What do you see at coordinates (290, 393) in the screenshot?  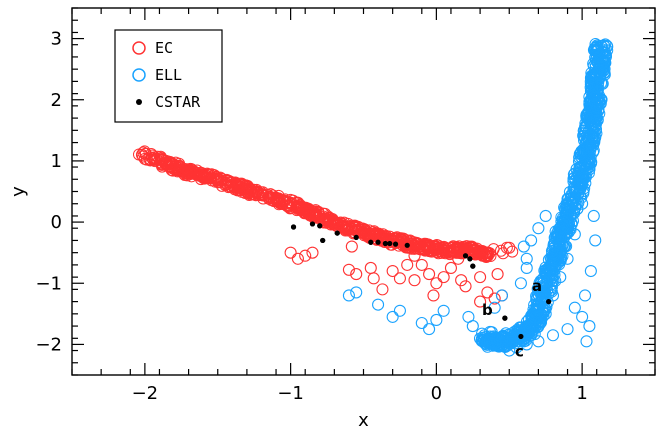 I see `x-tick-label: −1` at bounding box center [290, 393].